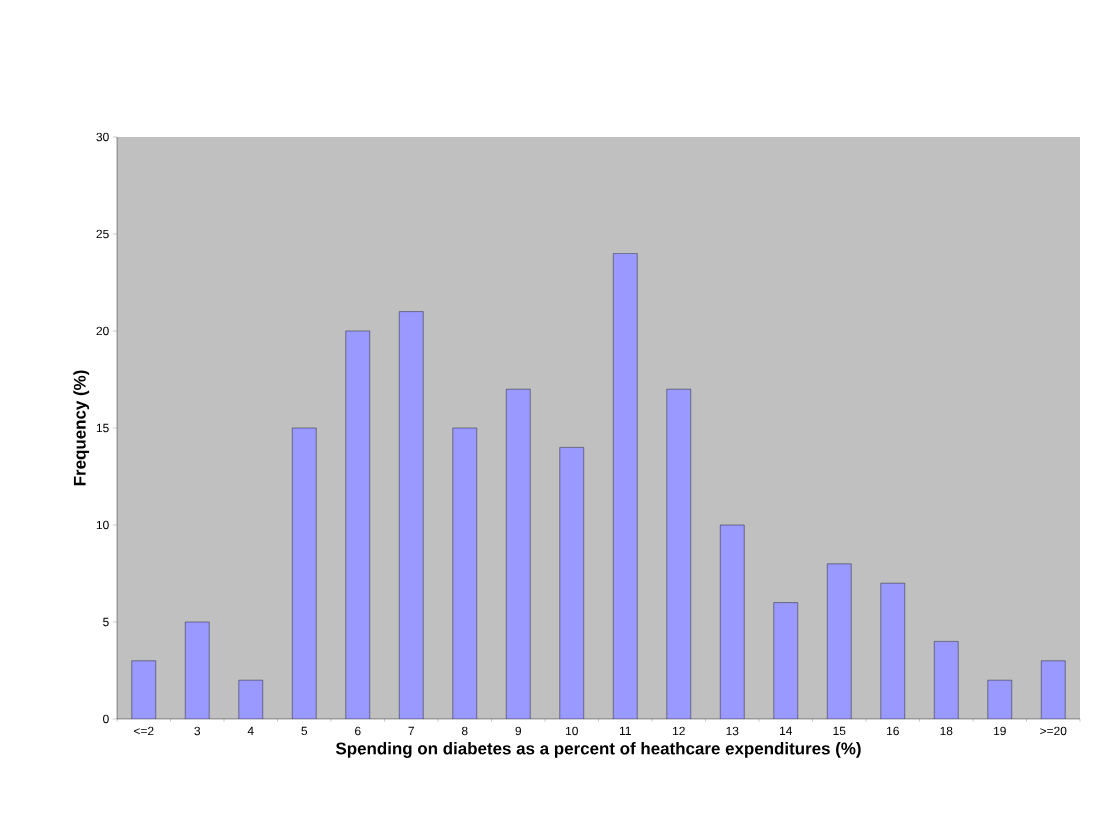 This screenshot has height=832, width=1114. What do you see at coordinates (102, 331) in the screenshot?
I see `y-tick-label: 20` at bounding box center [102, 331].